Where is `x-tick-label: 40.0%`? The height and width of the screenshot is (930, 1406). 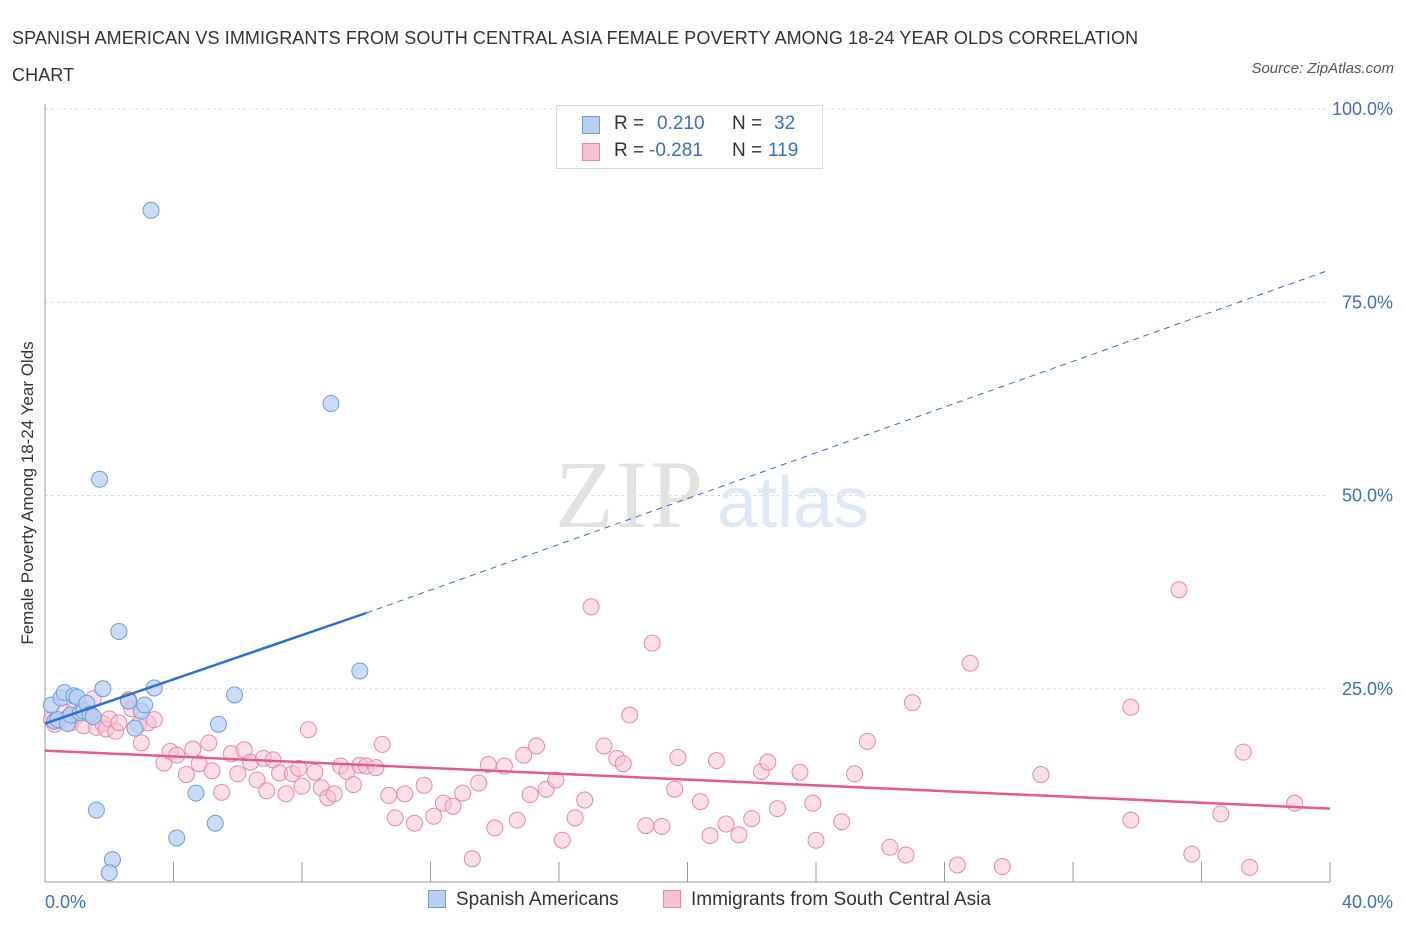
x-tick-label: 40.0% is located at coordinates (1367, 902).